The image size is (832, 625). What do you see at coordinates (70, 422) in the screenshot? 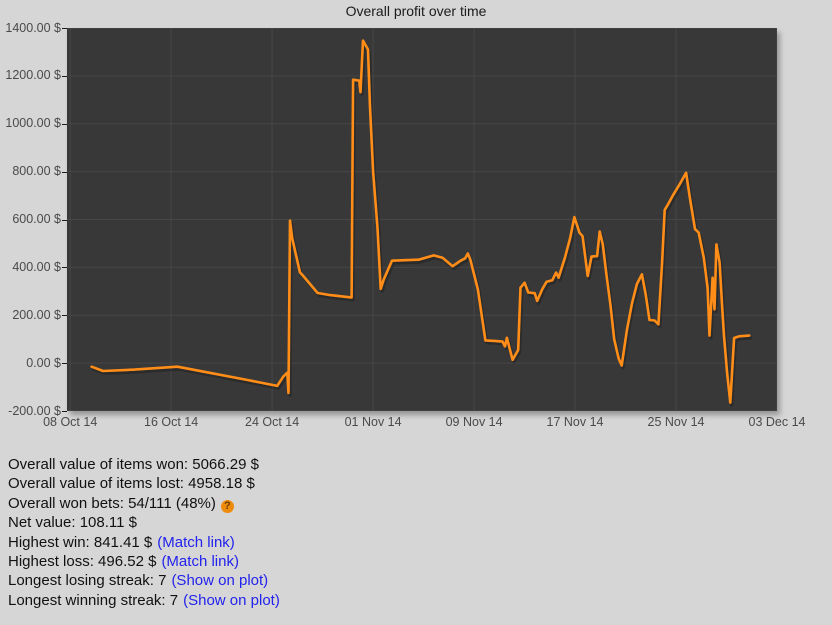
I see `x-axis-tick-label: 08 Oct 14` at bounding box center [70, 422].